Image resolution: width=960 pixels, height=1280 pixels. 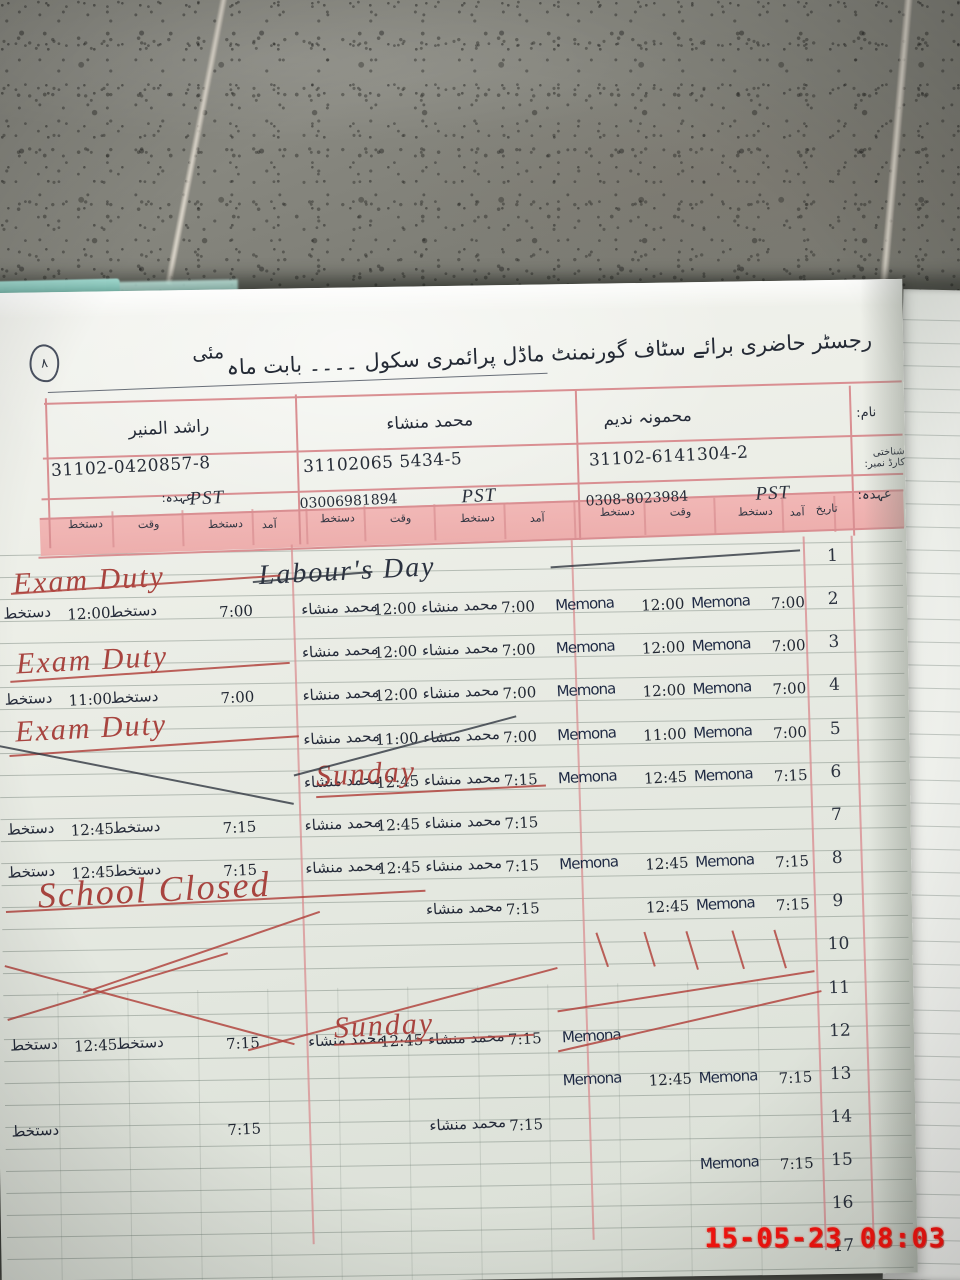 I want to click on cell-s3-in-row-8: 7:15, so click(x=792, y=861).